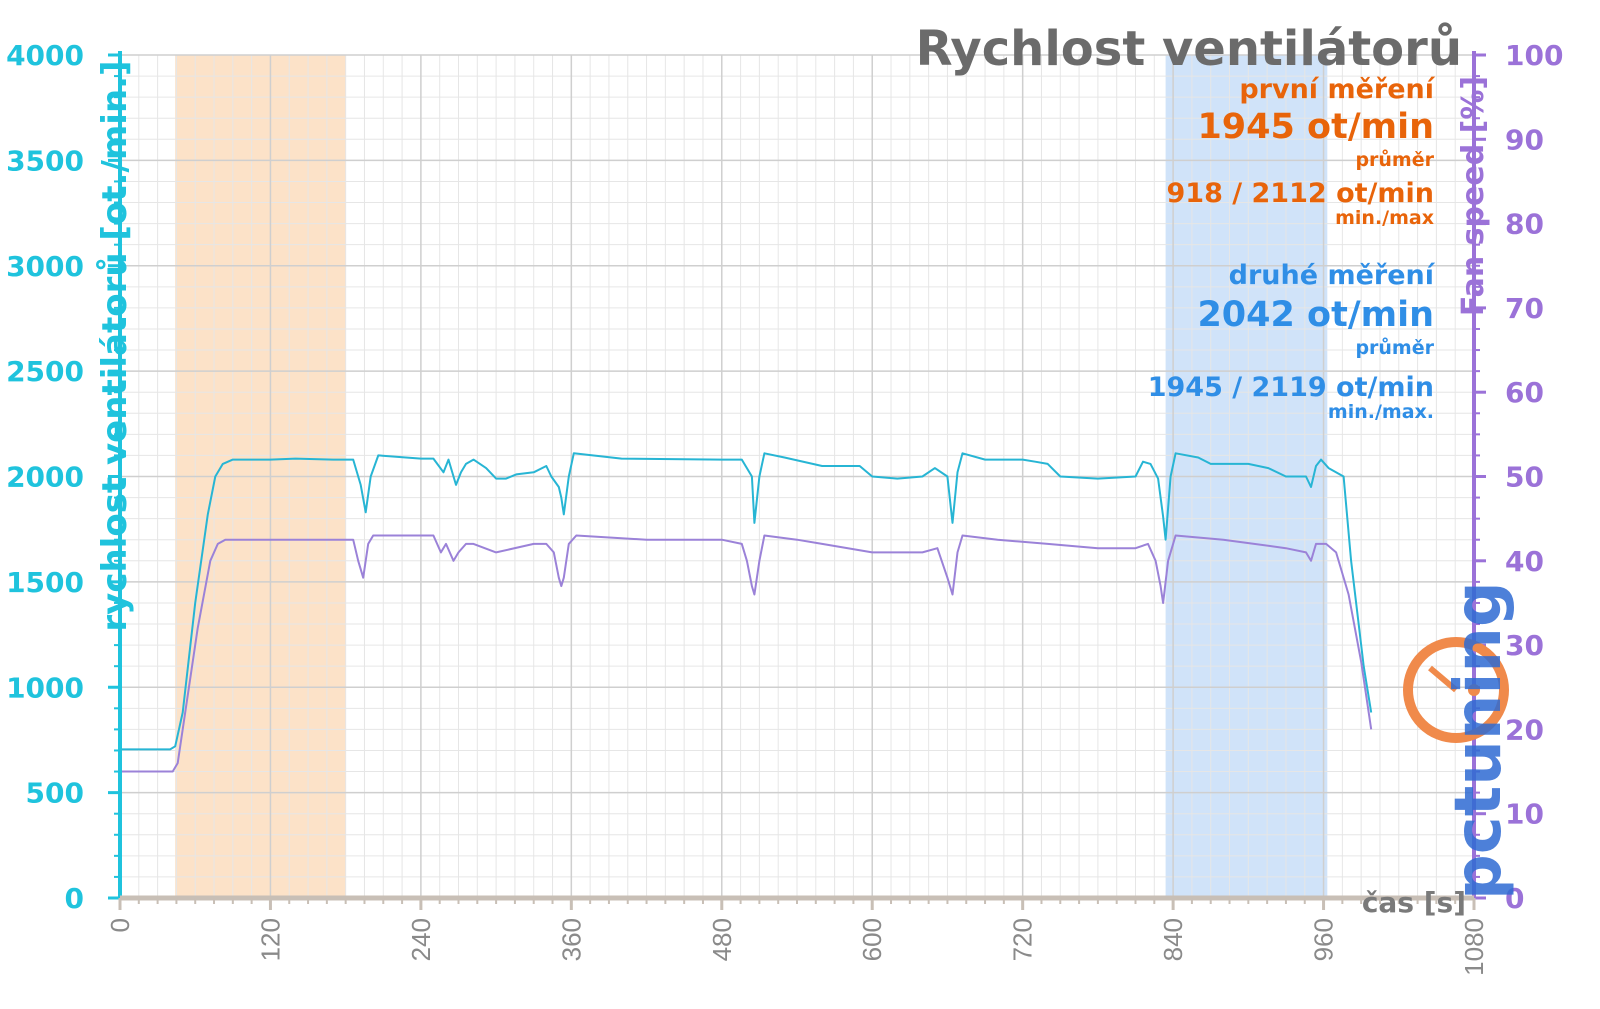 This screenshot has width=1600, height=1009. Describe the element at coordinates (1189, 49) in the screenshot. I see `chart-title: Rychlost ventilátorů` at that location.